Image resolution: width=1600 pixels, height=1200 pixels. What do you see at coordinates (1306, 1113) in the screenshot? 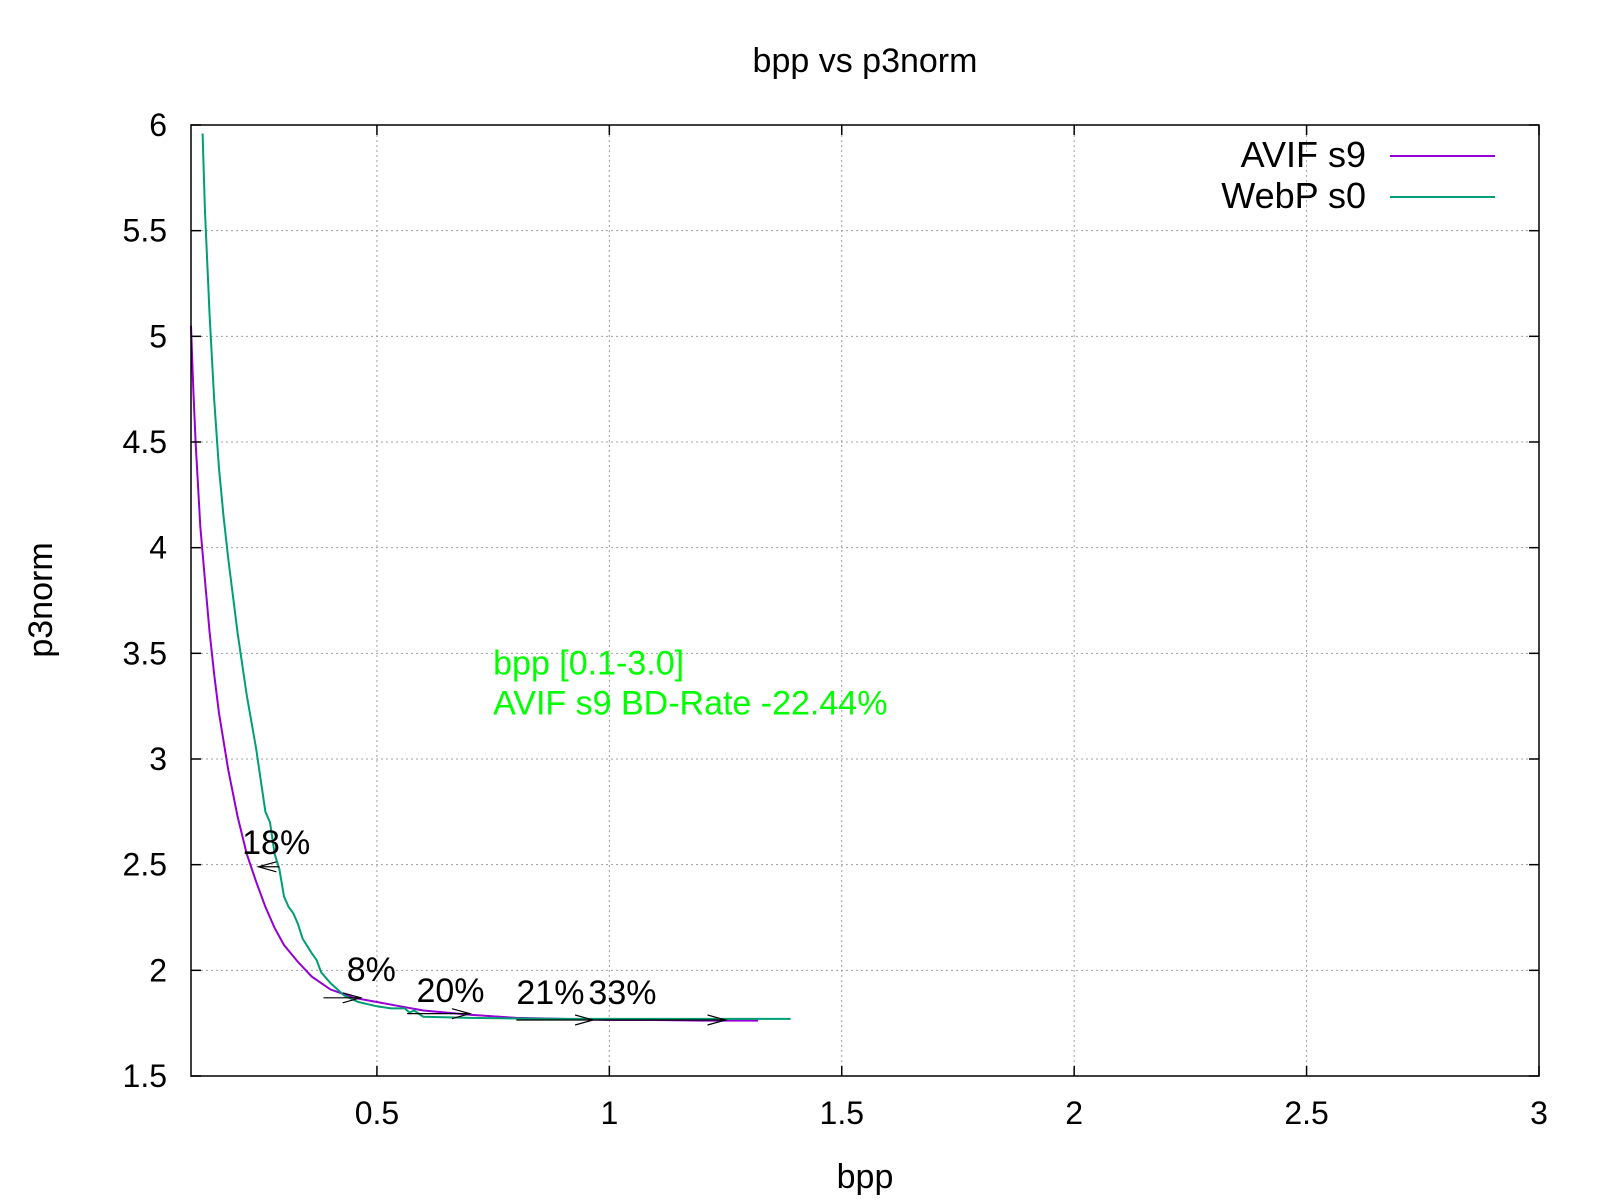
I see `x-tick-label: 2.5` at bounding box center [1306, 1113].